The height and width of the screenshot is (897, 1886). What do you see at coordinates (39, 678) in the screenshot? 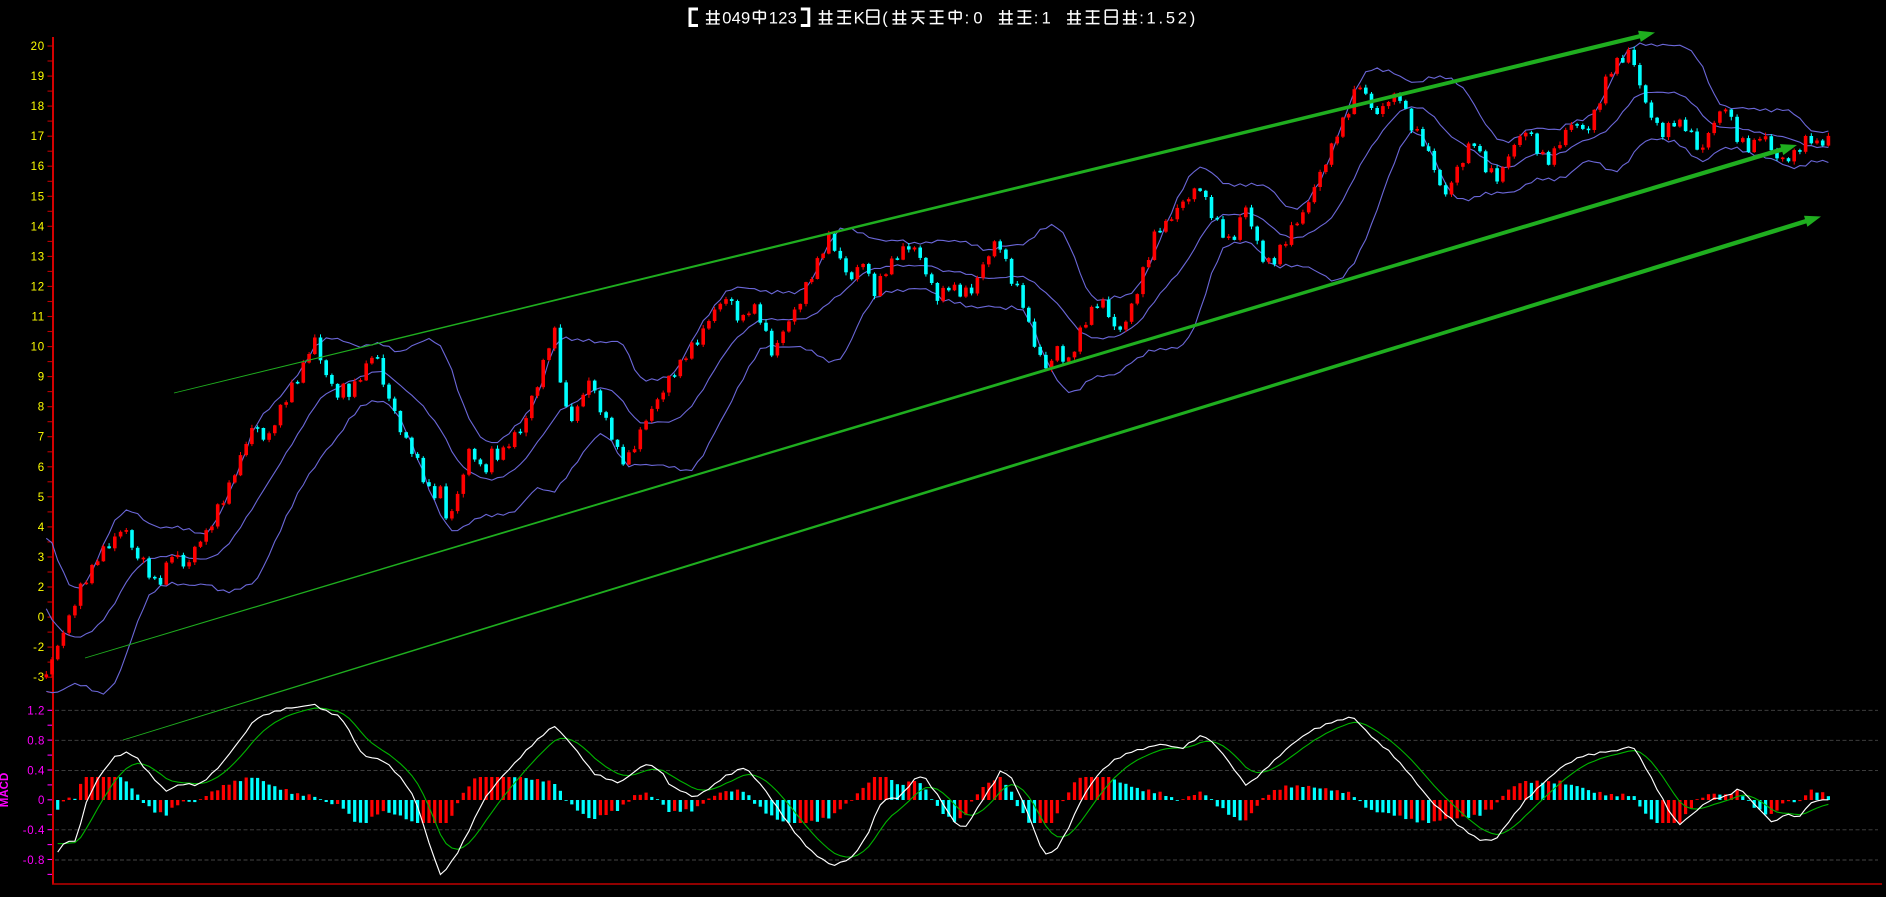
I see `svg-text: -3` at bounding box center [39, 678].